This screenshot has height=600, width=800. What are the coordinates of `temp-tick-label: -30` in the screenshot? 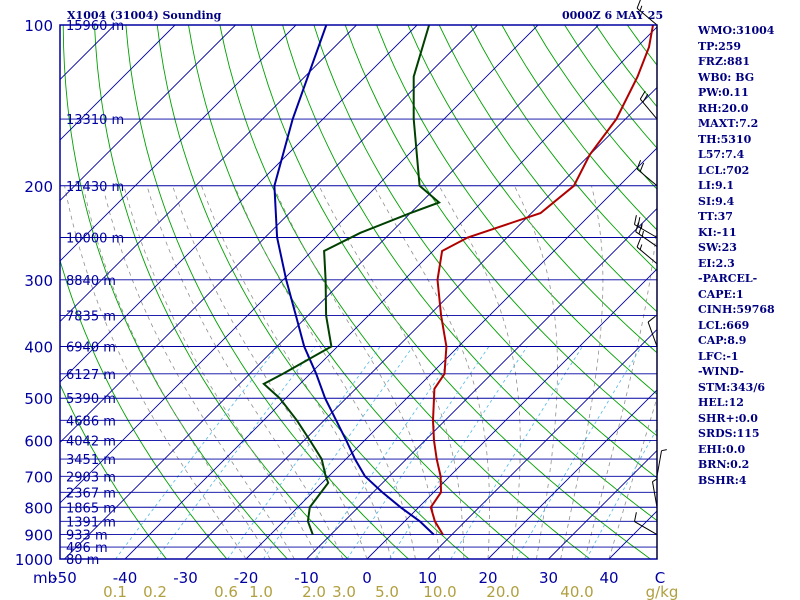 It's located at (185, 578).